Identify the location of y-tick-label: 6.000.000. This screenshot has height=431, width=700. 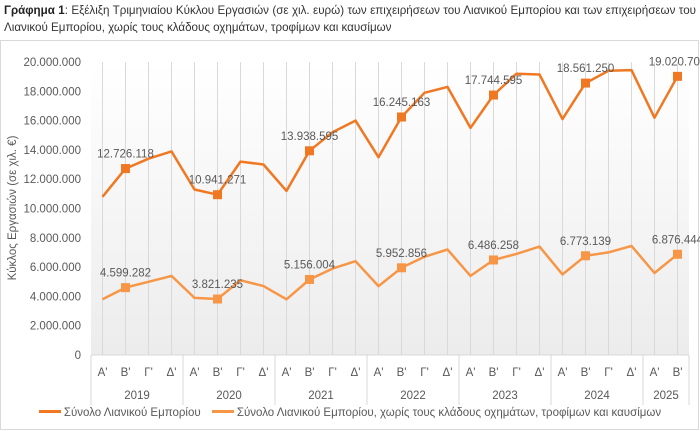
(55, 268).